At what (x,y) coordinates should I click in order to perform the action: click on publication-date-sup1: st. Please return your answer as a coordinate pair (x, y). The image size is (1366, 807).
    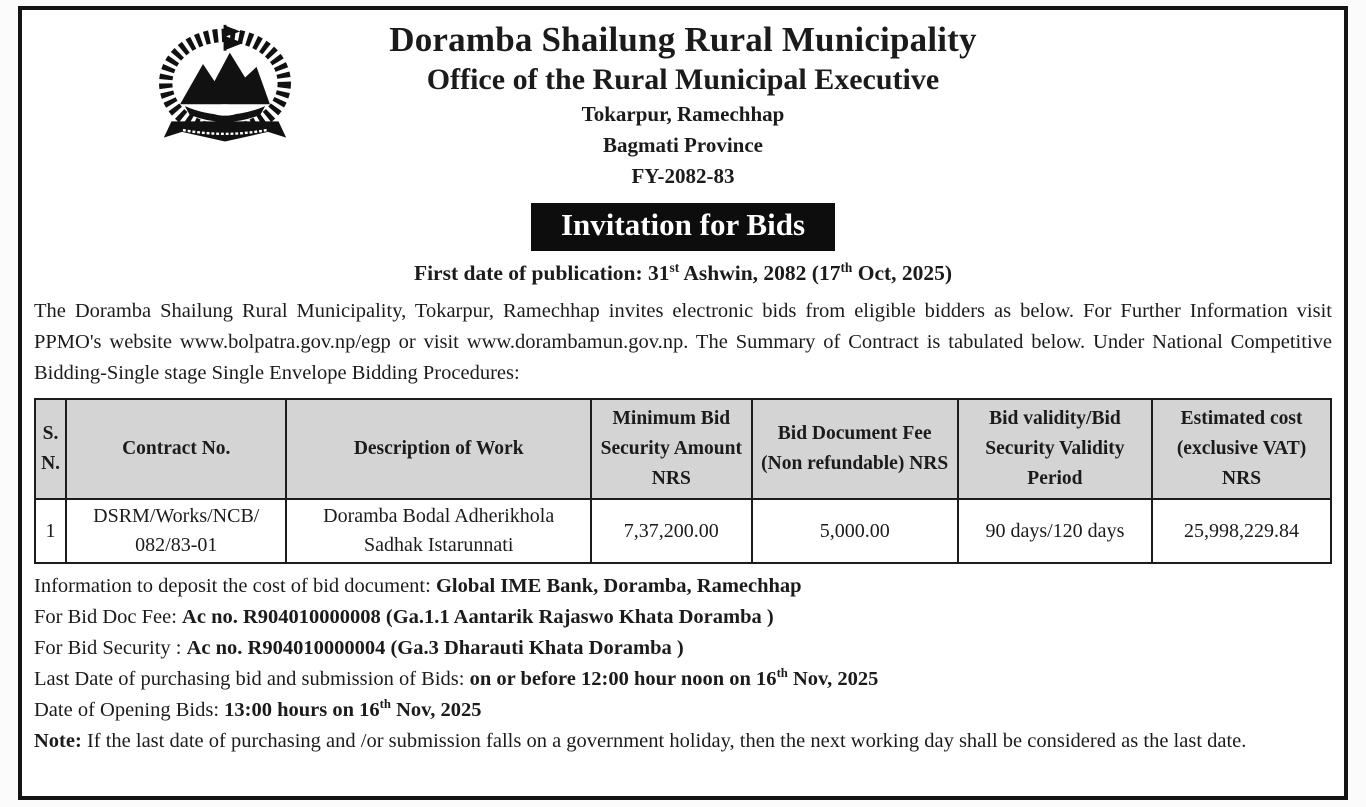
    Looking at the image, I should click on (674, 267).